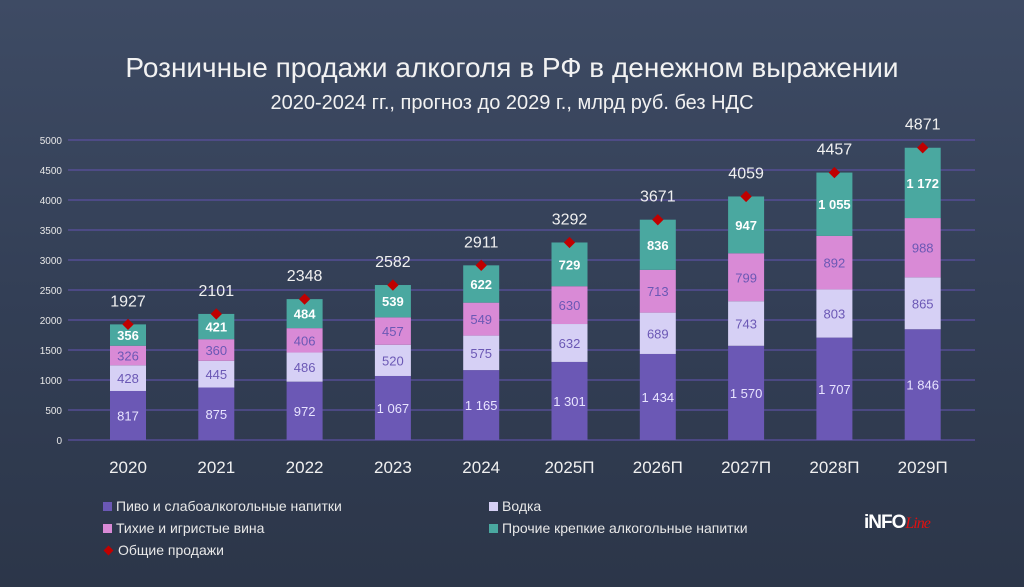  What do you see at coordinates (923, 467) in the screenshot?
I see `x-tick-label: 2029П` at bounding box center [923, 467].